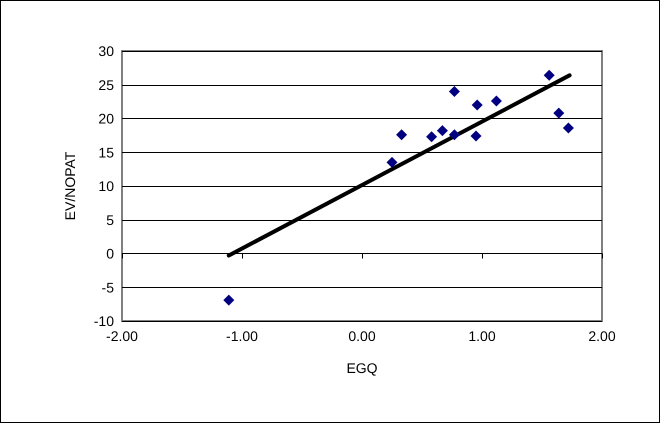 The height and width of the screenshot is (423, 660). What do you see at coordinates (482, 336) in the screenshot?
I see `x-tick-label: 1.00` at bounding box center [482, 336].